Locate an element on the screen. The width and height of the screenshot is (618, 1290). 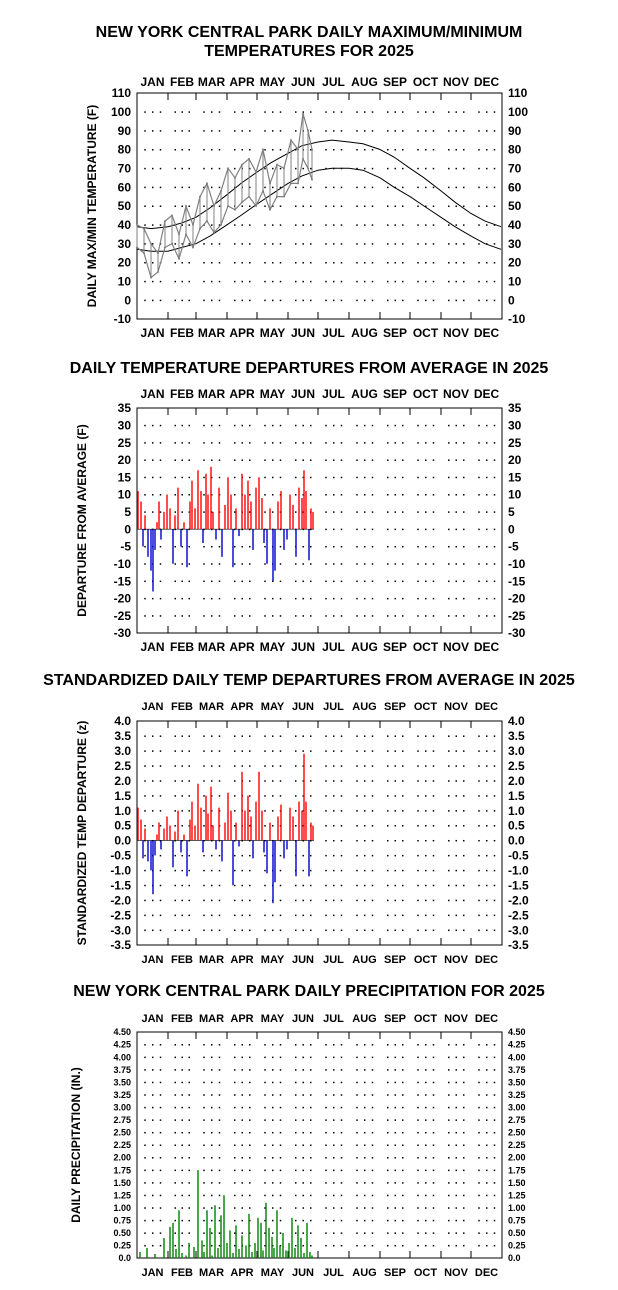
y-tick-label-right: 0.5 is located at coordinates (516, 826).